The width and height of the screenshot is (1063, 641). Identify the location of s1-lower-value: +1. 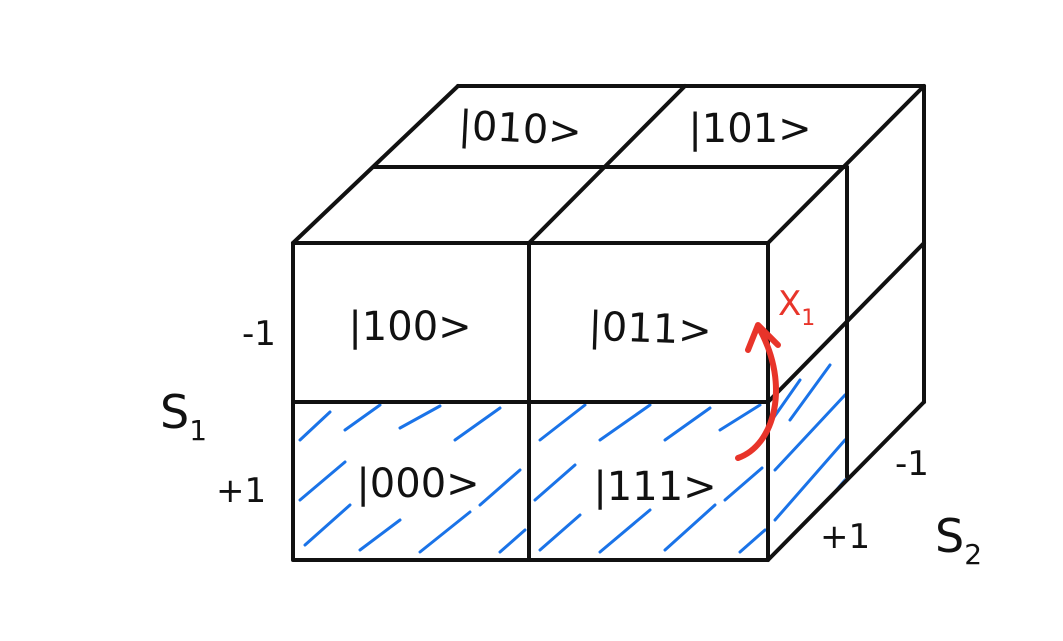
(241, 491).